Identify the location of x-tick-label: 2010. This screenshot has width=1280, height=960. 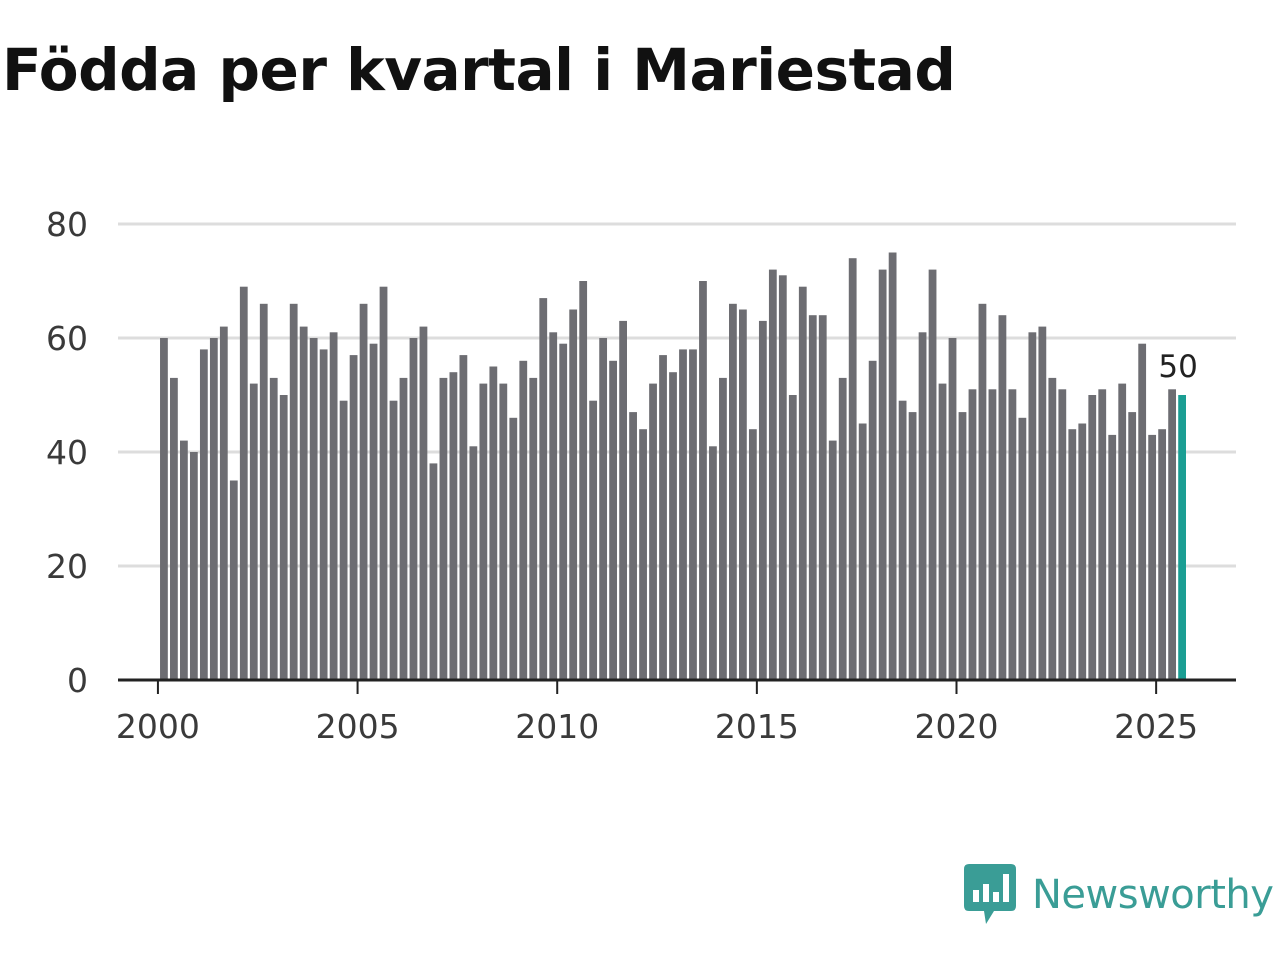
(557, 726).